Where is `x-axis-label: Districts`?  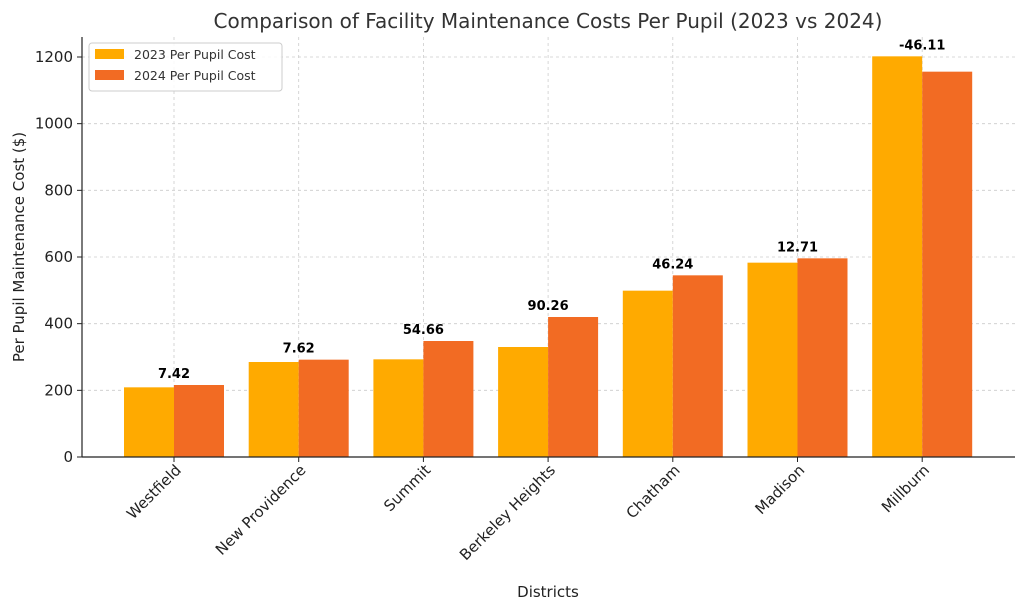 x-axis-label: Districts is located at coordinates (548, 592).